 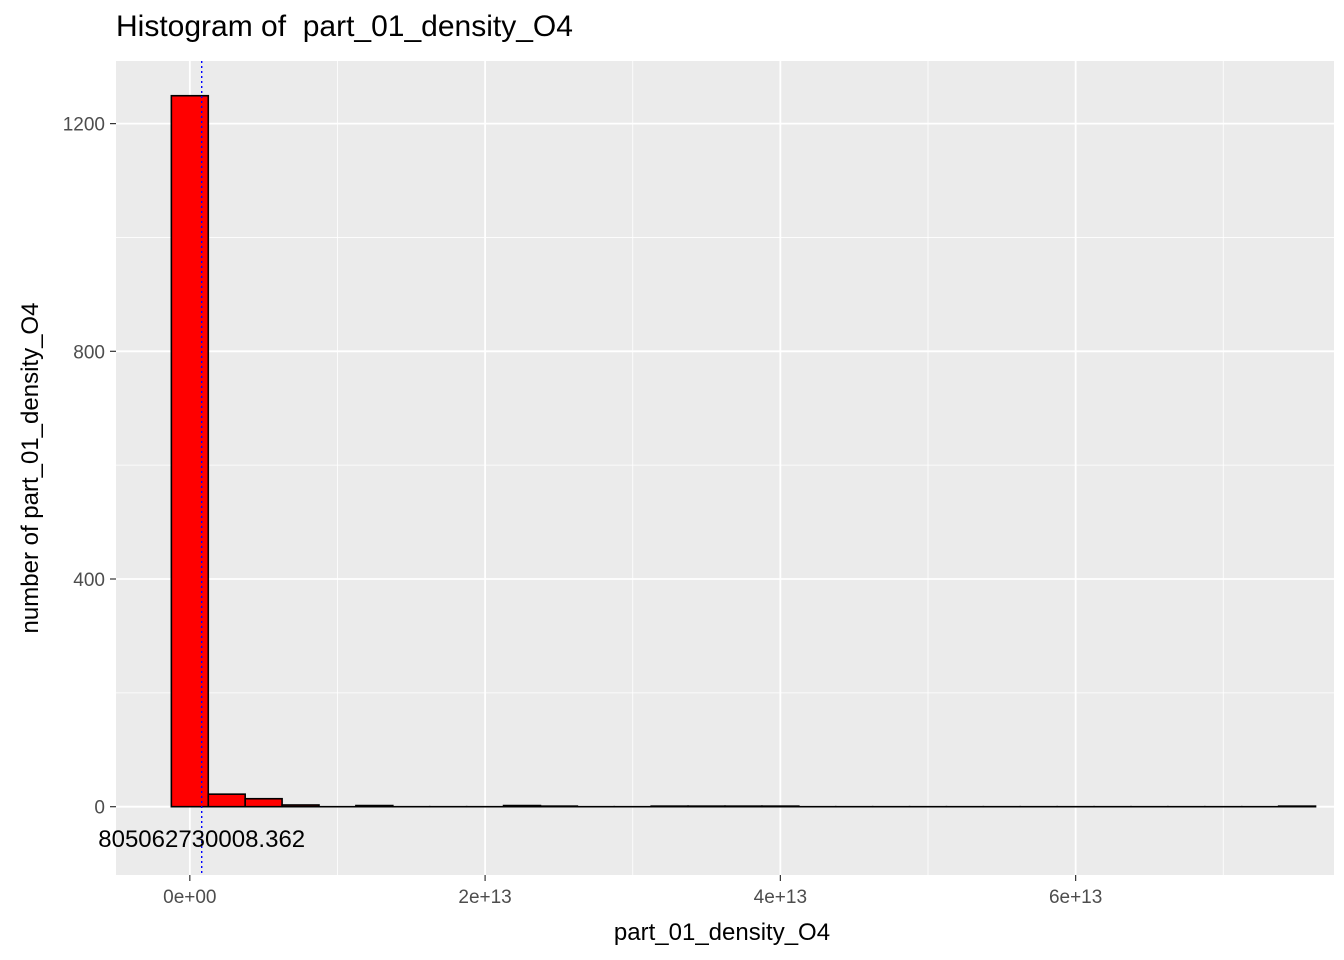 What do you see at coordinates (189, 897) in the screenshot?
I see `x-tick-label: 0e+00` at bounding box center [189, 897].